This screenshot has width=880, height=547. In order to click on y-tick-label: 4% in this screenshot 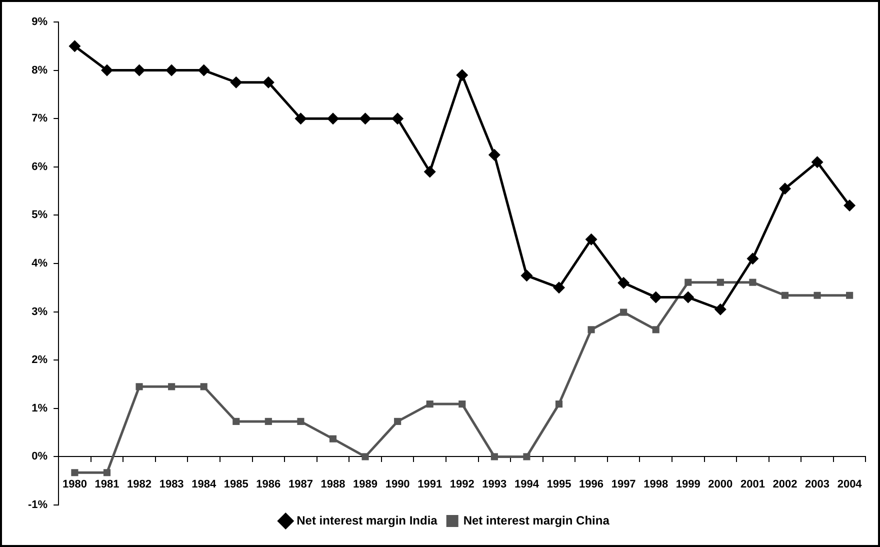, I will do `click(40, 264)`.